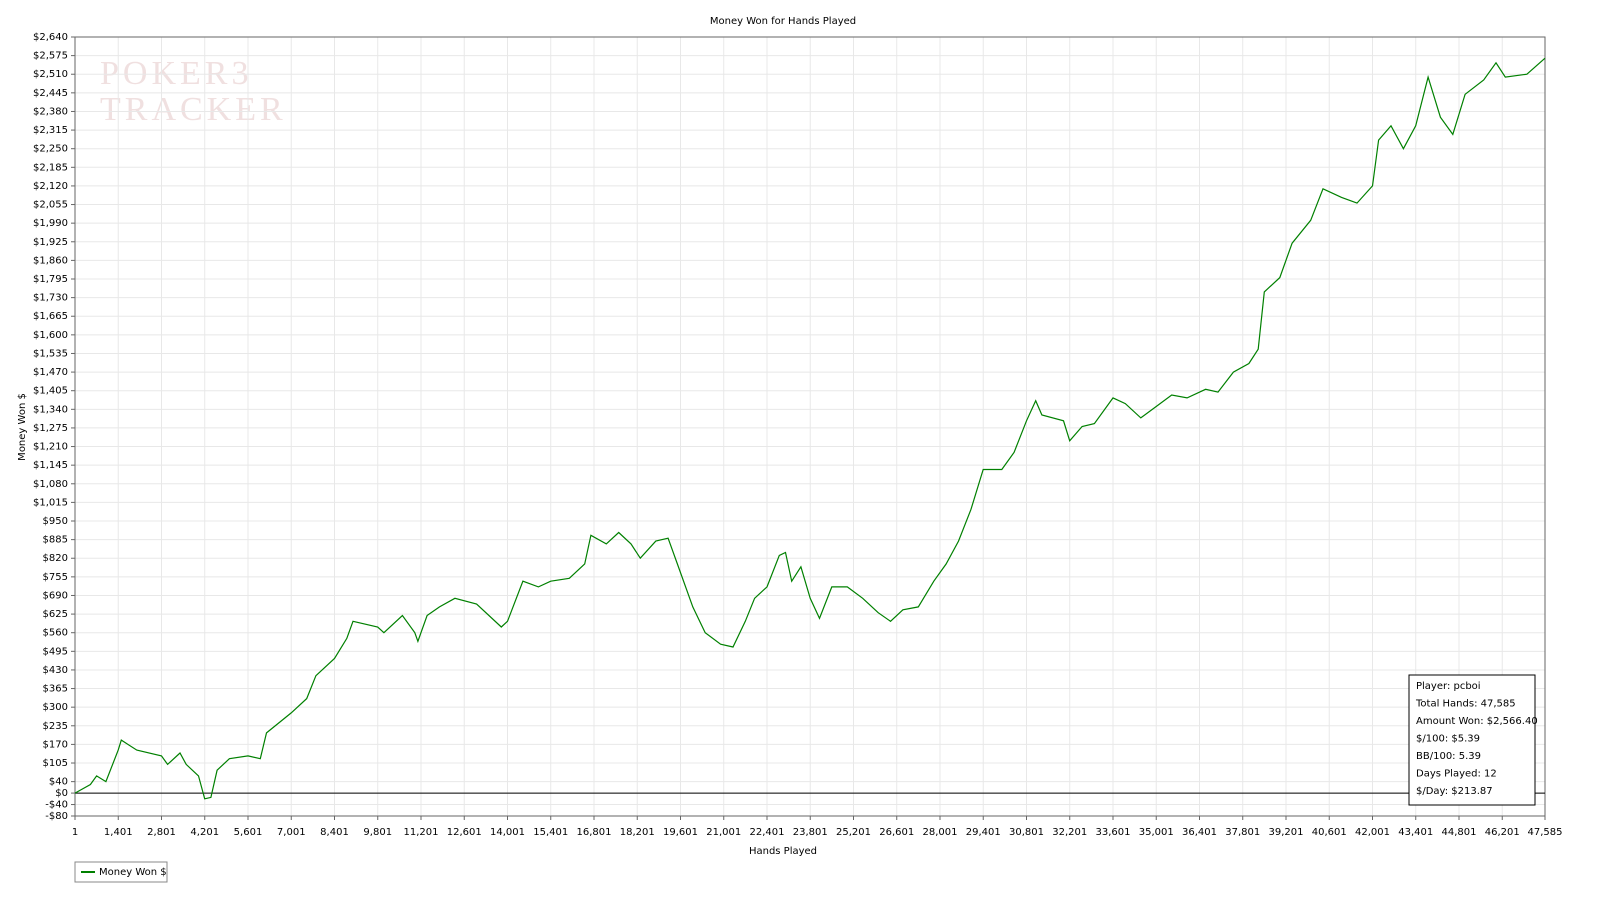 The image size is (1610, 923). I want to click on x-tick-label: 7,001, so click(291, 832).